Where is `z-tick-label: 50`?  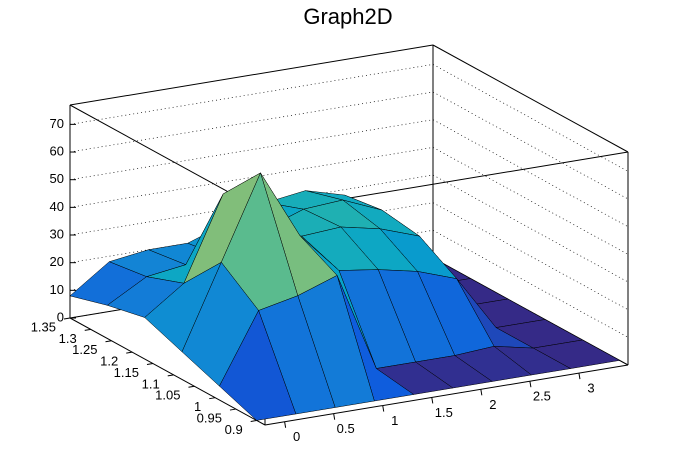 z-tick-label: 50 is located at coordinates (57, 178).